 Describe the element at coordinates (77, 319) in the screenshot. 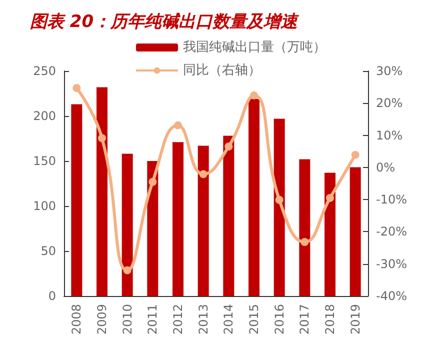

I see `x-tick-label: 2008` at that location.